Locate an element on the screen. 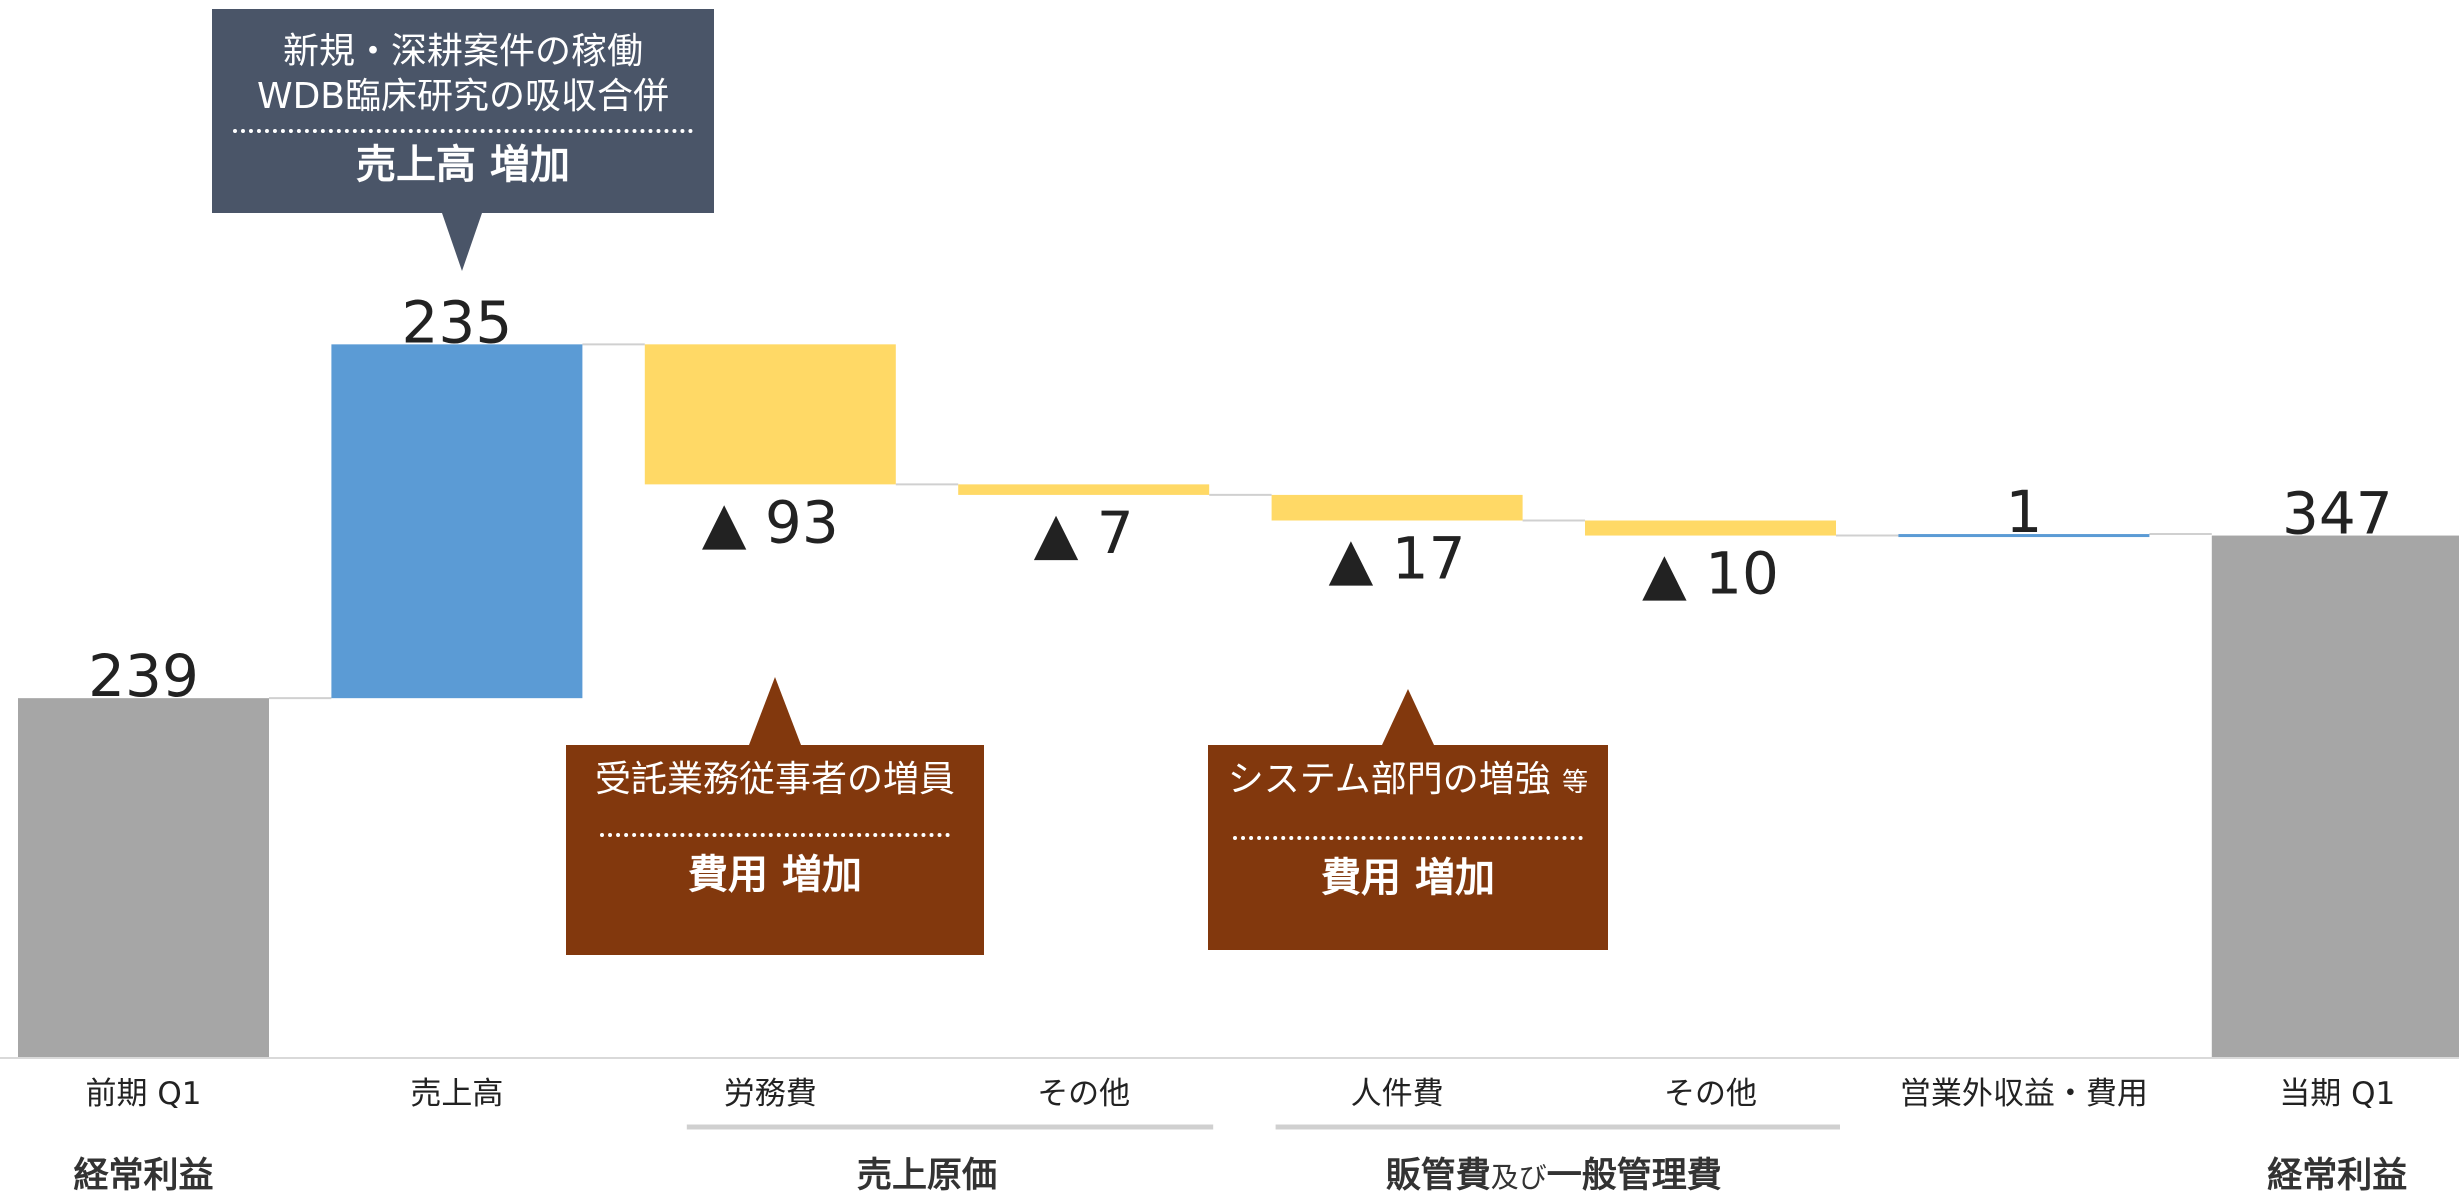 The height and width of the screenshot is (1196, 2459). value-label: ▲ 10 is located at coordinates (1710, 574).